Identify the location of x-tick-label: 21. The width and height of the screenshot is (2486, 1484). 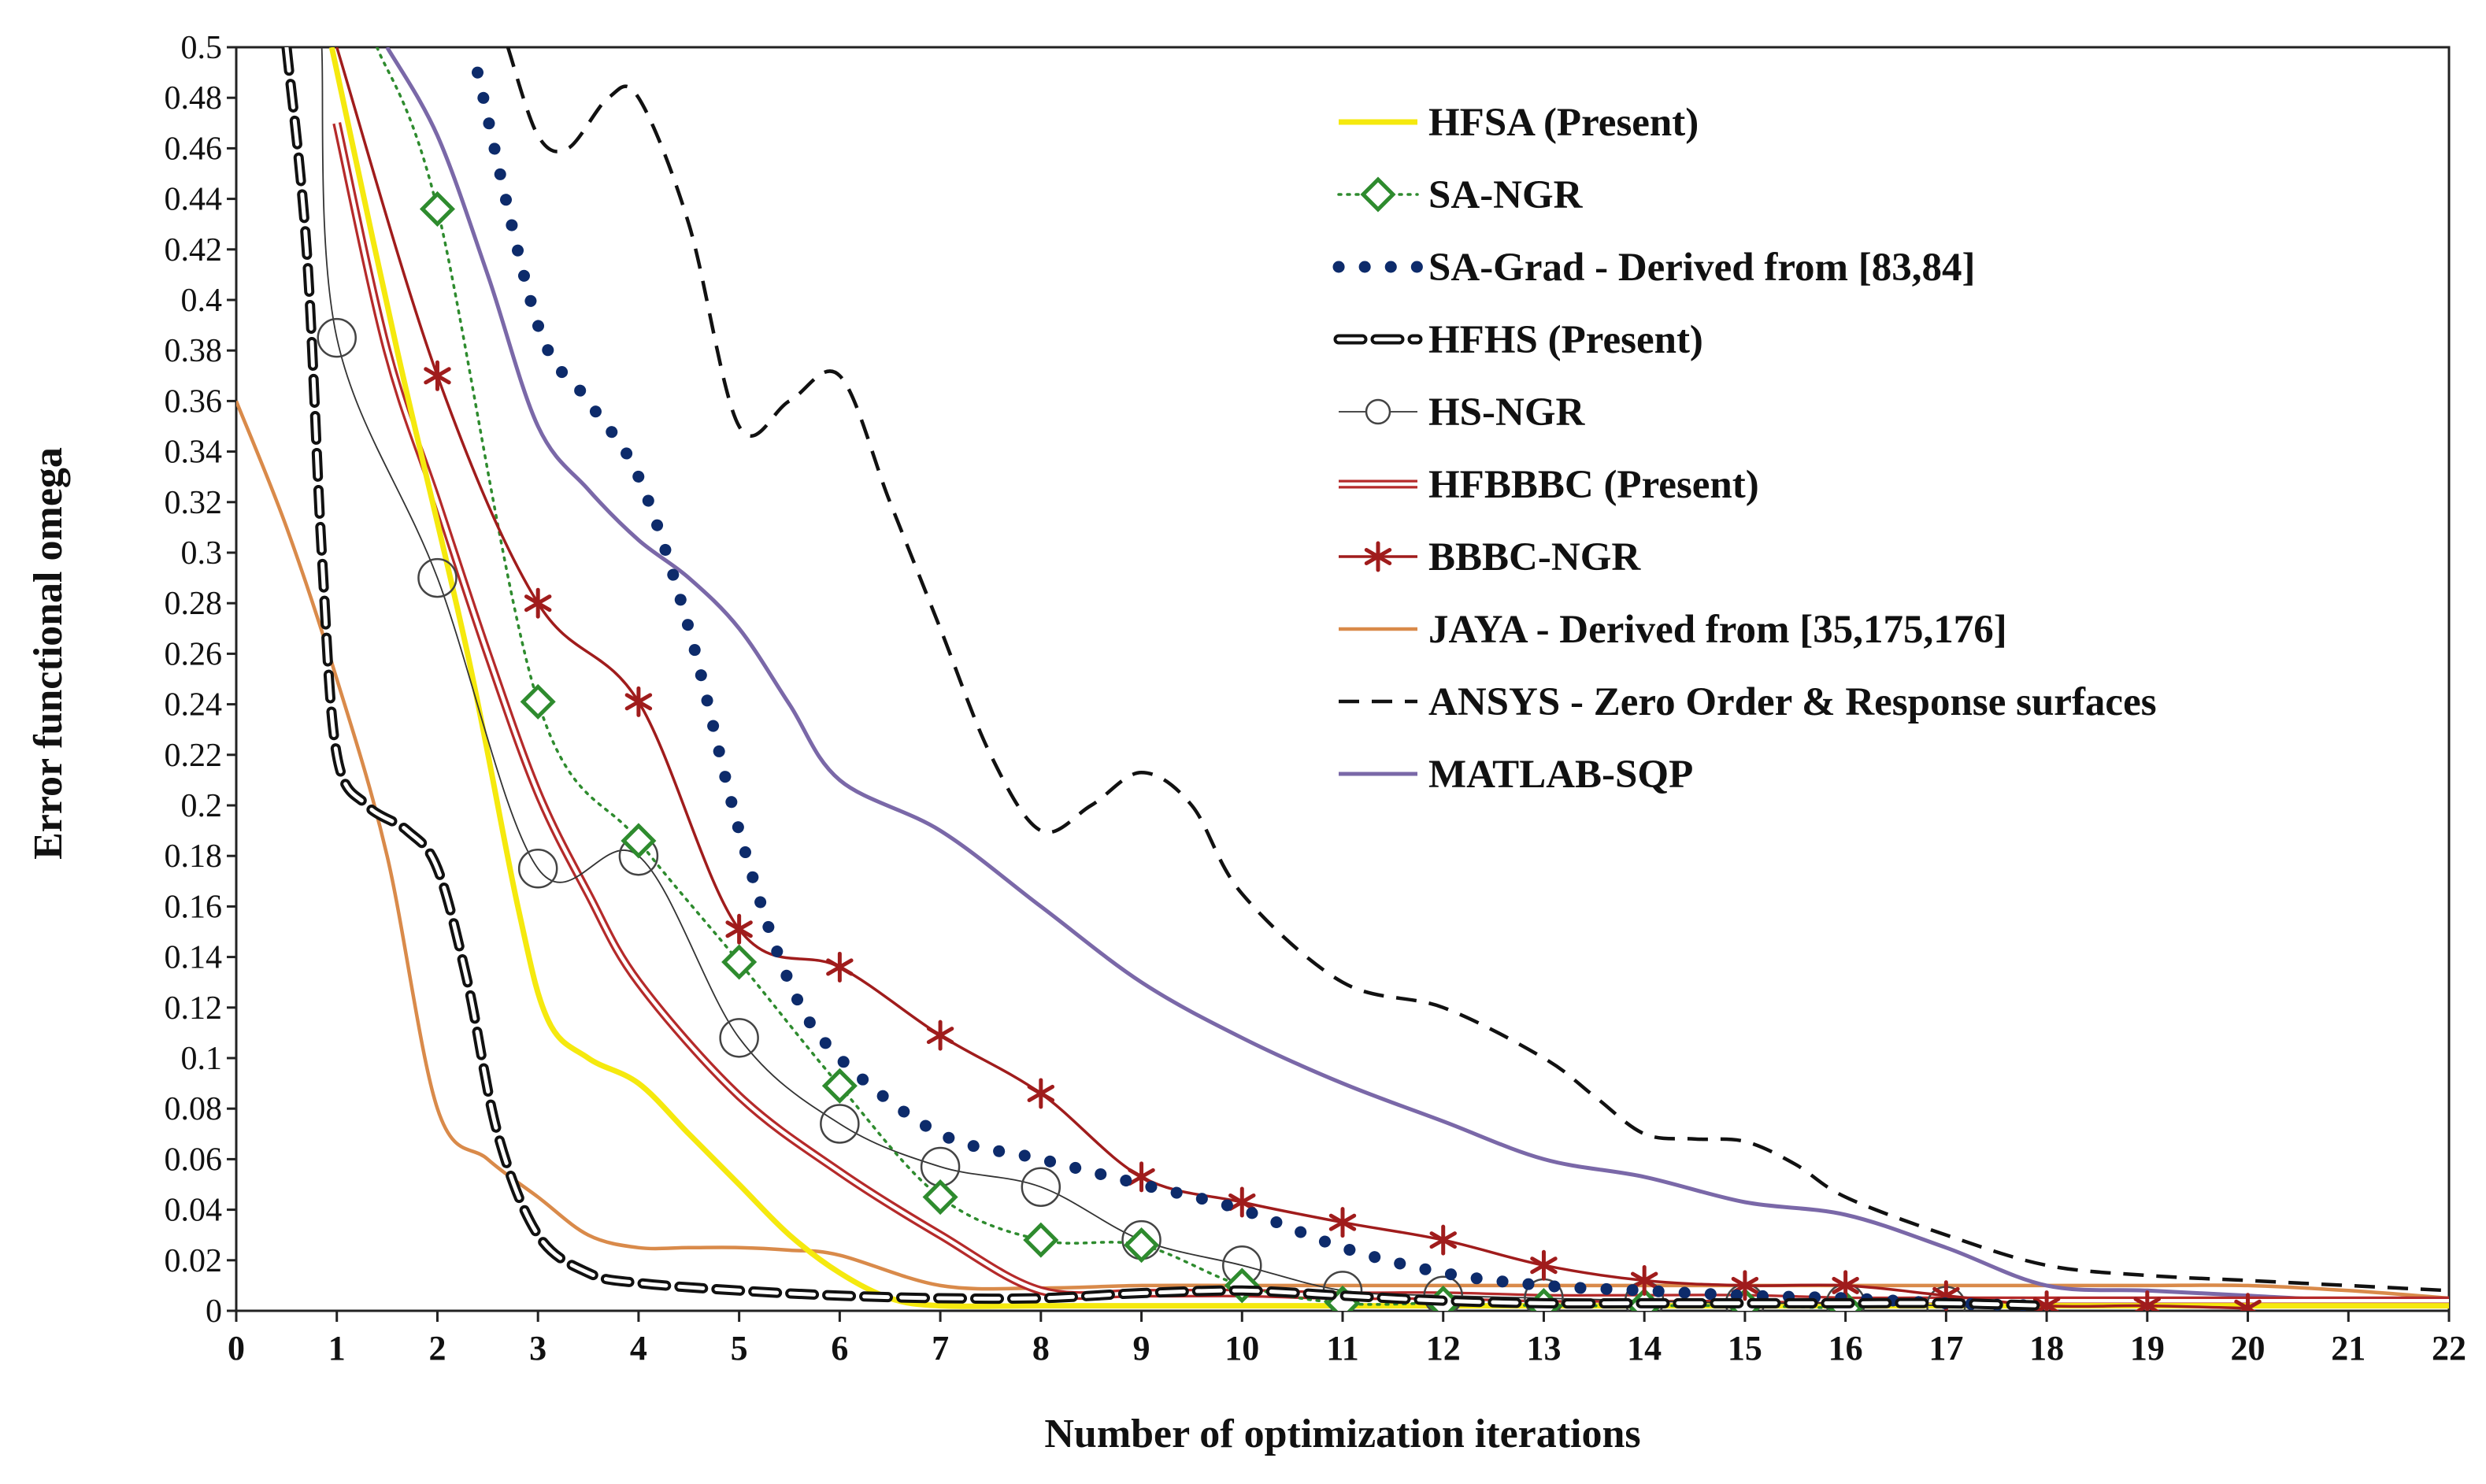
(2348, 1348).